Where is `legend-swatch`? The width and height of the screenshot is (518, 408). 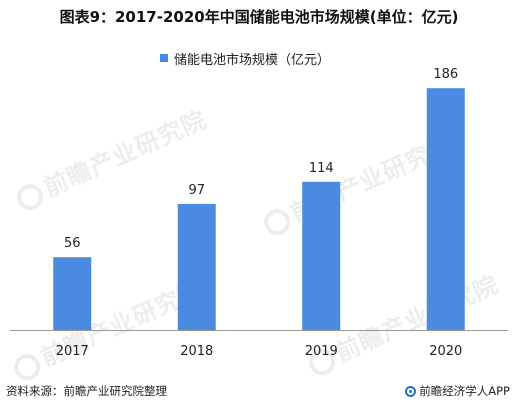 legend-swatch is located at coordinates (164, 58).